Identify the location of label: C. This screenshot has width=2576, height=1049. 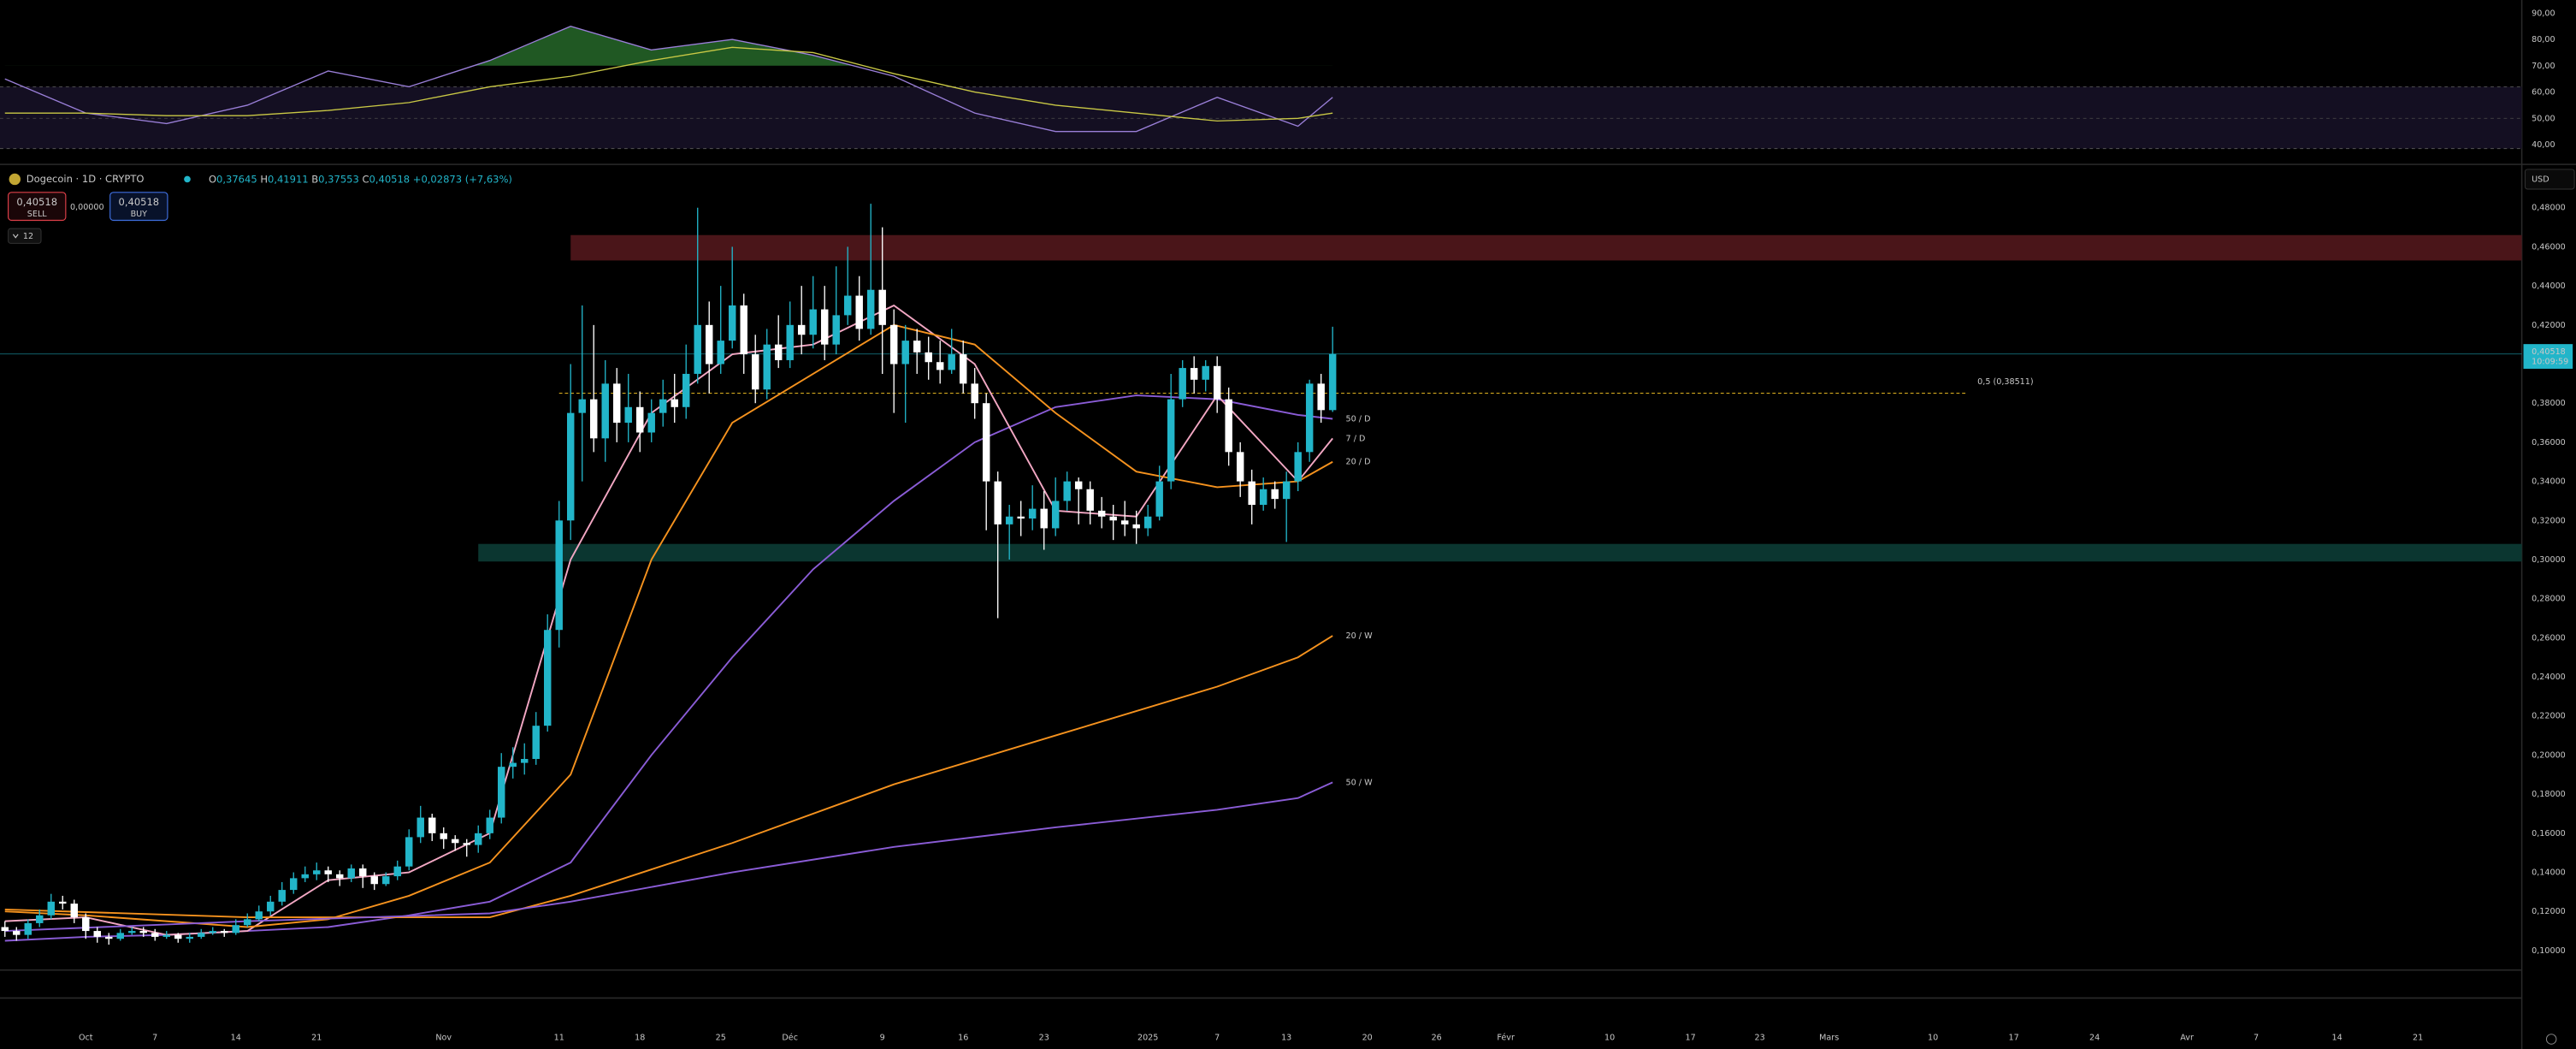
(365, 179).